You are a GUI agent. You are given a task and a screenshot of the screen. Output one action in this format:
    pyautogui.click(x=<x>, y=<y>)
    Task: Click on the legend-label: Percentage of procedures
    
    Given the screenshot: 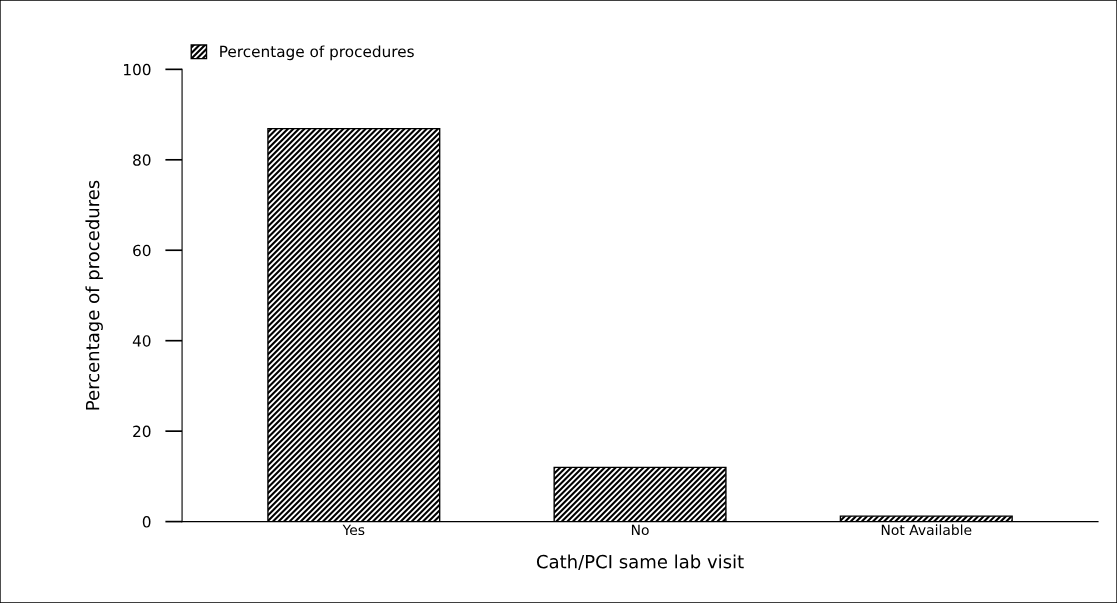 What is the action you would take?
    pyautogui.click(x=317, y=53)
    